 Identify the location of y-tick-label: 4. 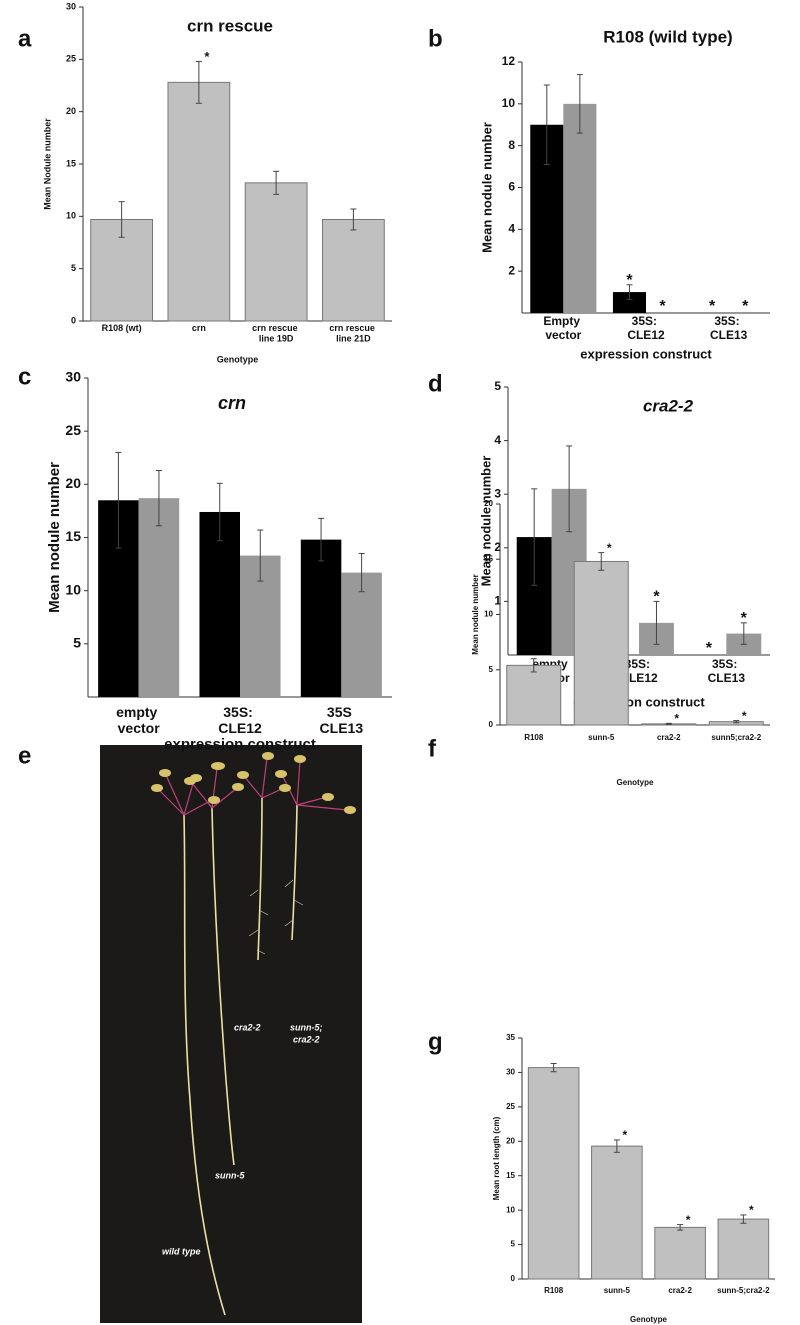
(497, 440).